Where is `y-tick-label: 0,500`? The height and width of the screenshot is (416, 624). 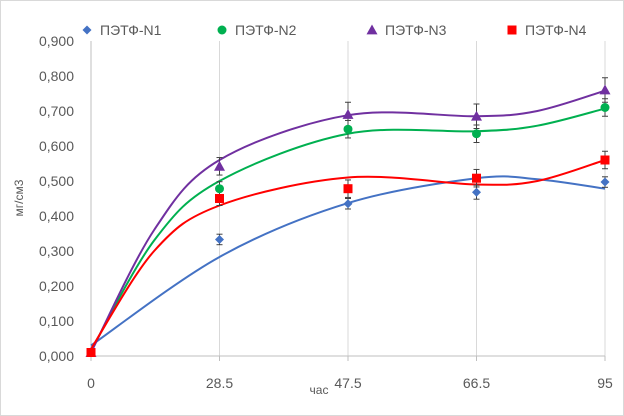
y-tick-label: 0,500 is located at coordinates (56, 181).